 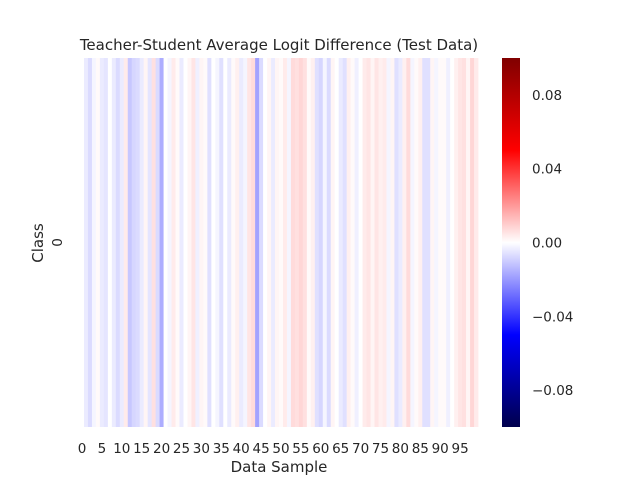 What do you see at coordinates (58, 242) in the screenshot?
I see `y-tick-labels: 0` at bounding box center [58, 242].